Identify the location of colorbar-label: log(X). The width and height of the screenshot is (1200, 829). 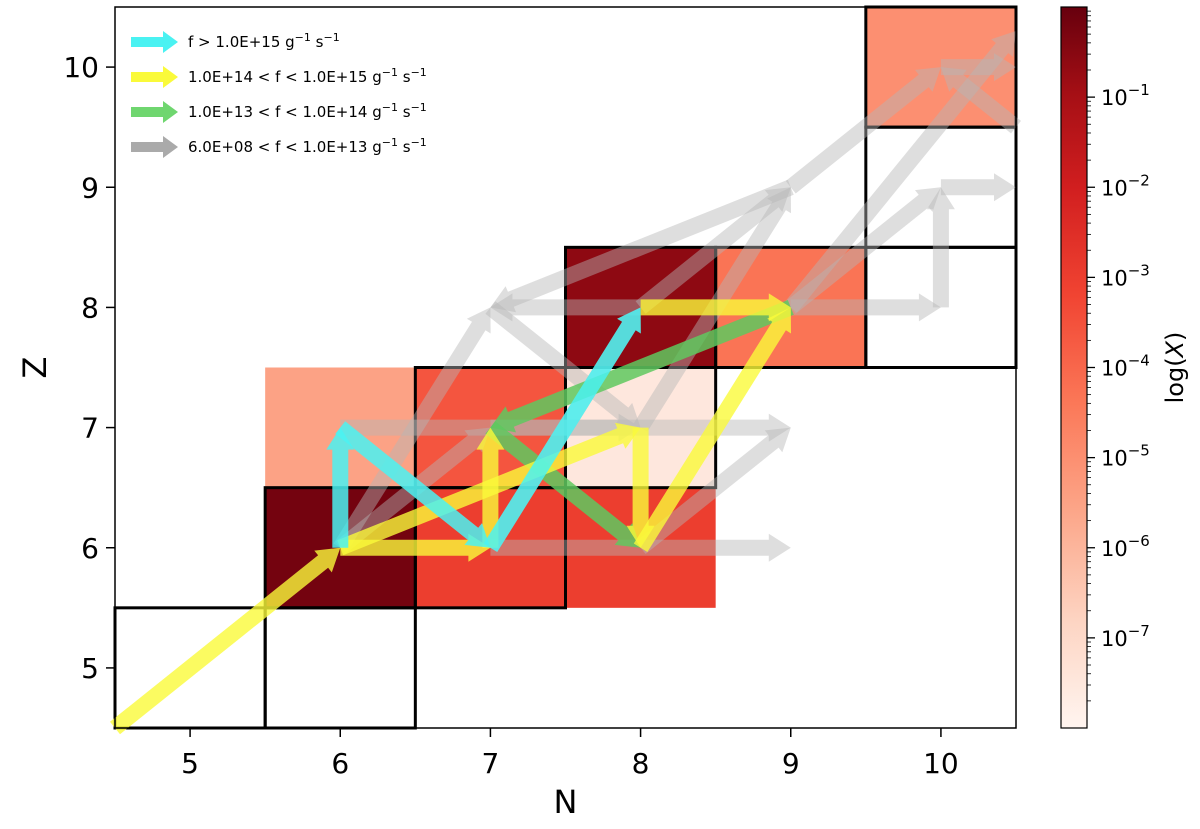
(1175, 368).